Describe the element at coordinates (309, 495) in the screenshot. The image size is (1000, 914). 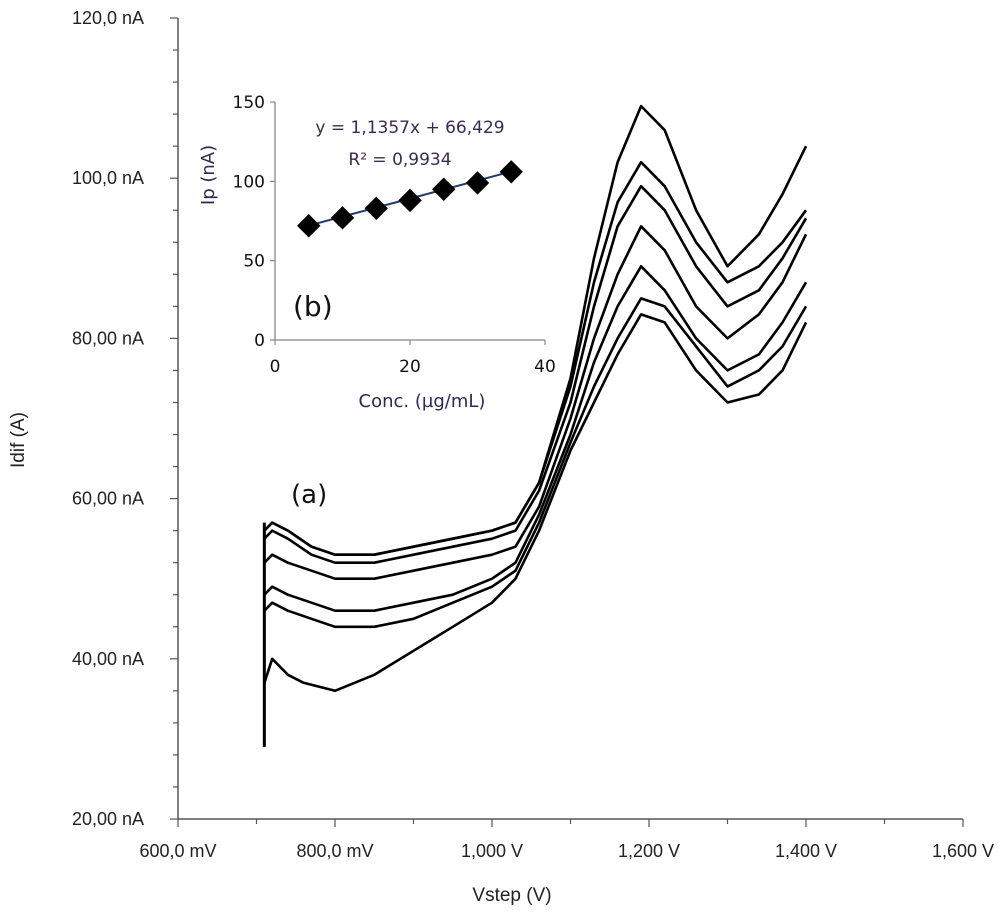
I see `panel-label-a: (a)` at that location.